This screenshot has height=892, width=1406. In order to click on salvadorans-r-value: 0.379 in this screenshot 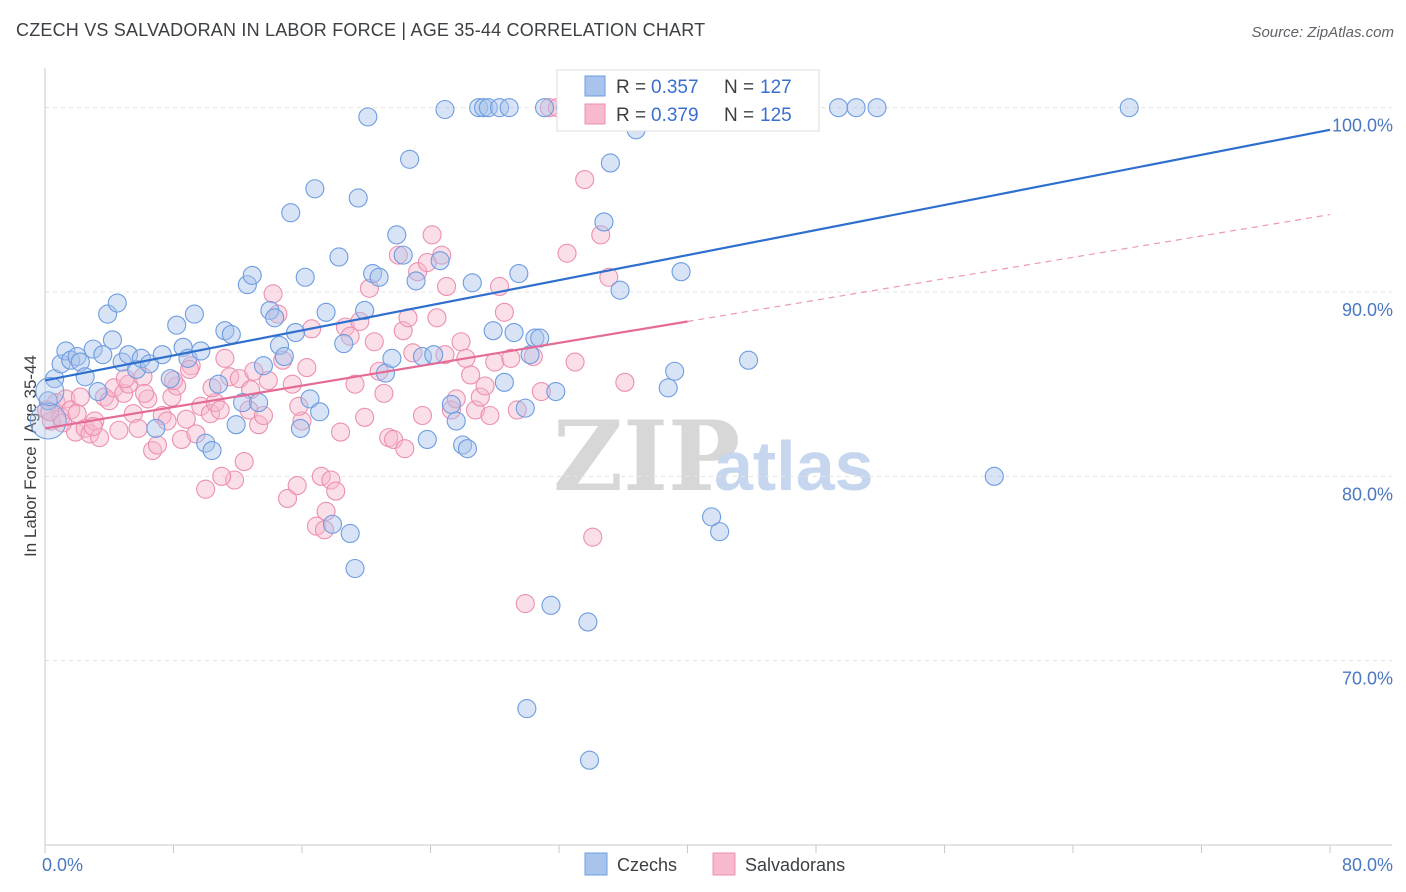, I will do `click(675, 115)`.